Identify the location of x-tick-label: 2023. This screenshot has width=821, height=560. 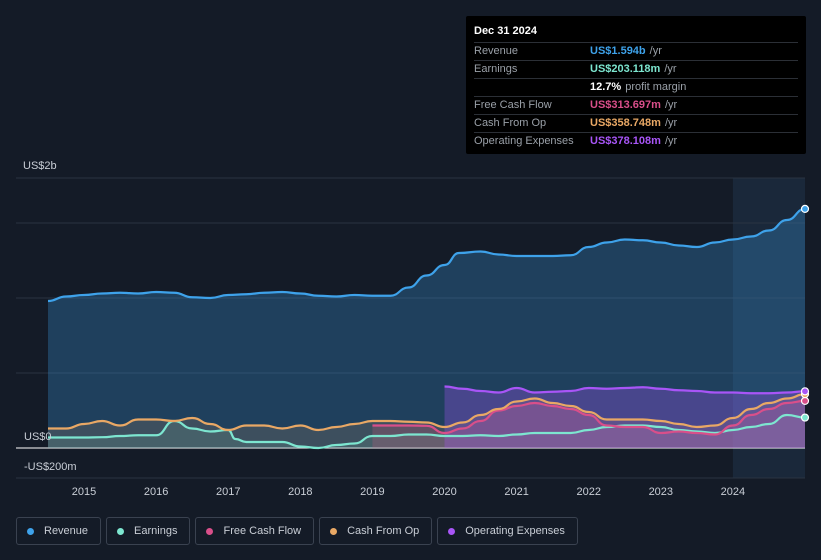
(661, 492).